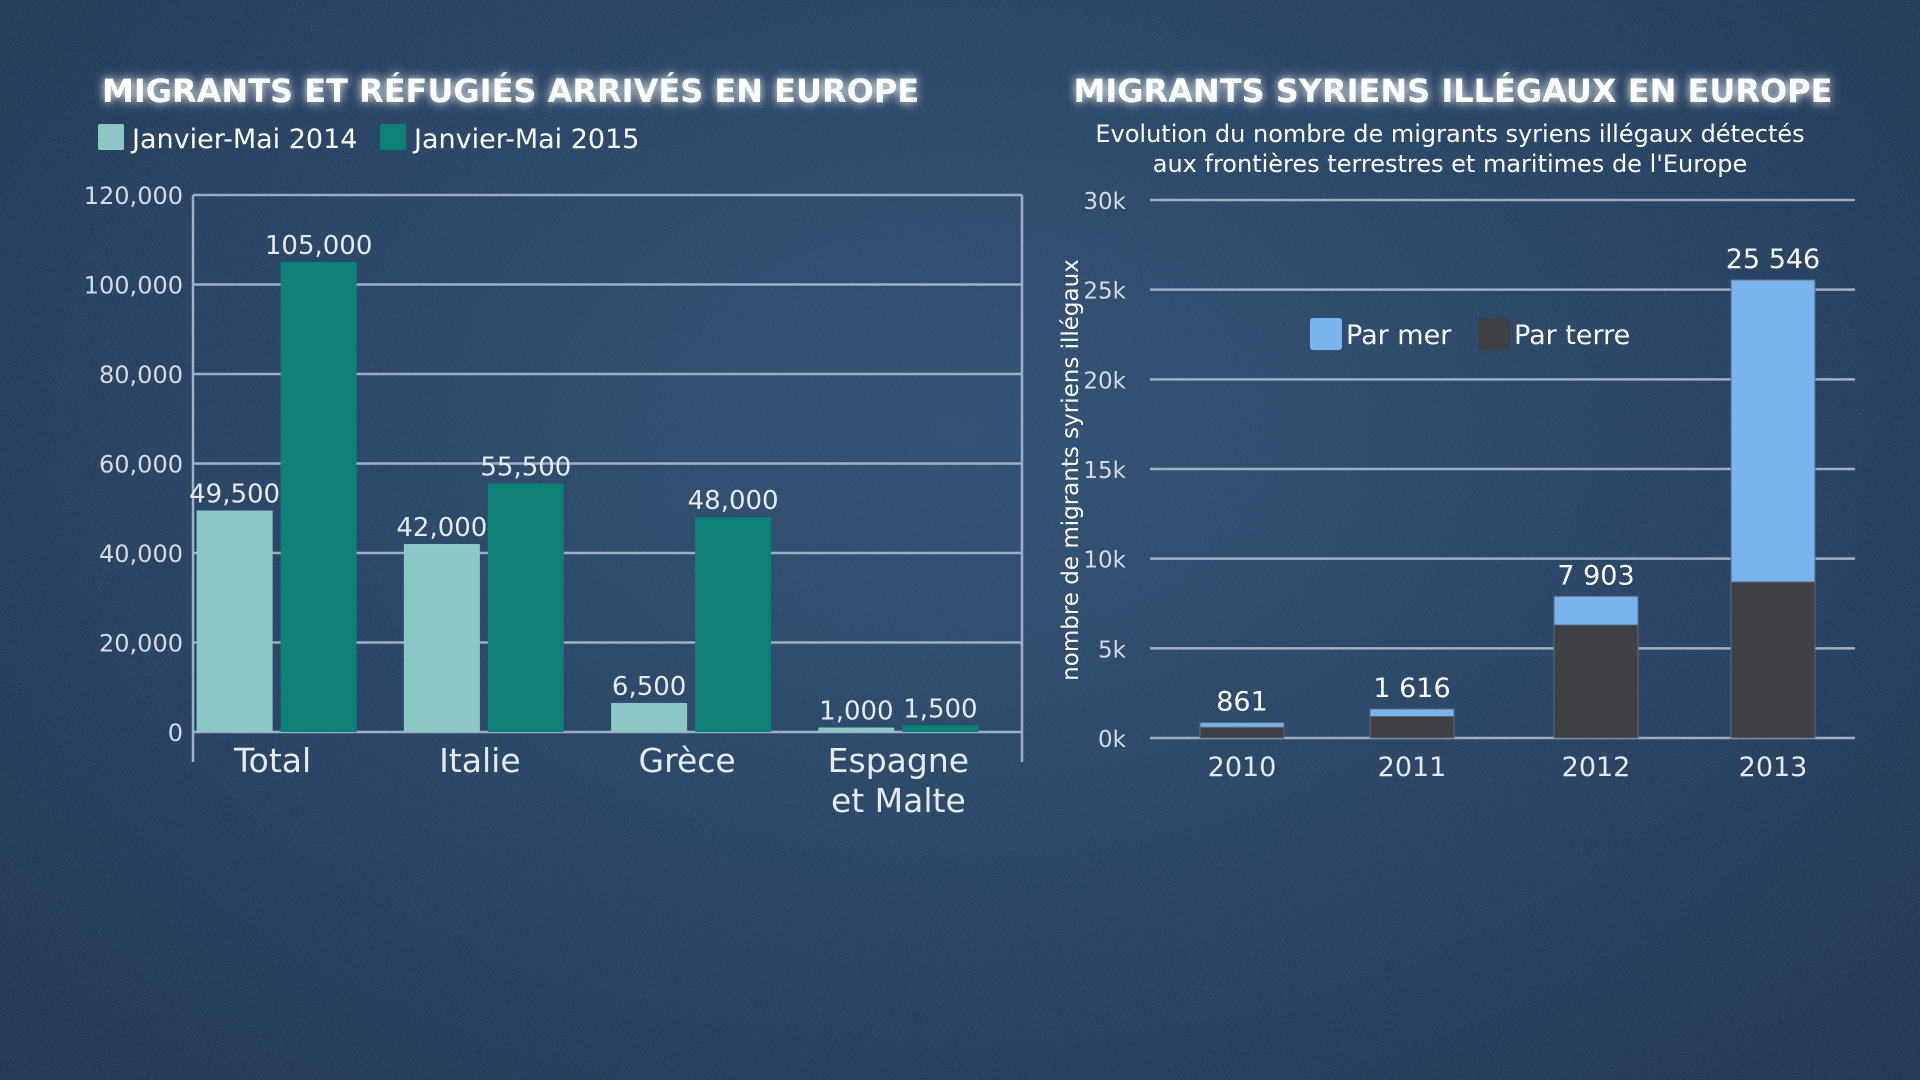  What do you see at coordinates (1104, 561) in the screenshot?
I see `y-tick-label: 10k` at bounding box center [1104, 561].